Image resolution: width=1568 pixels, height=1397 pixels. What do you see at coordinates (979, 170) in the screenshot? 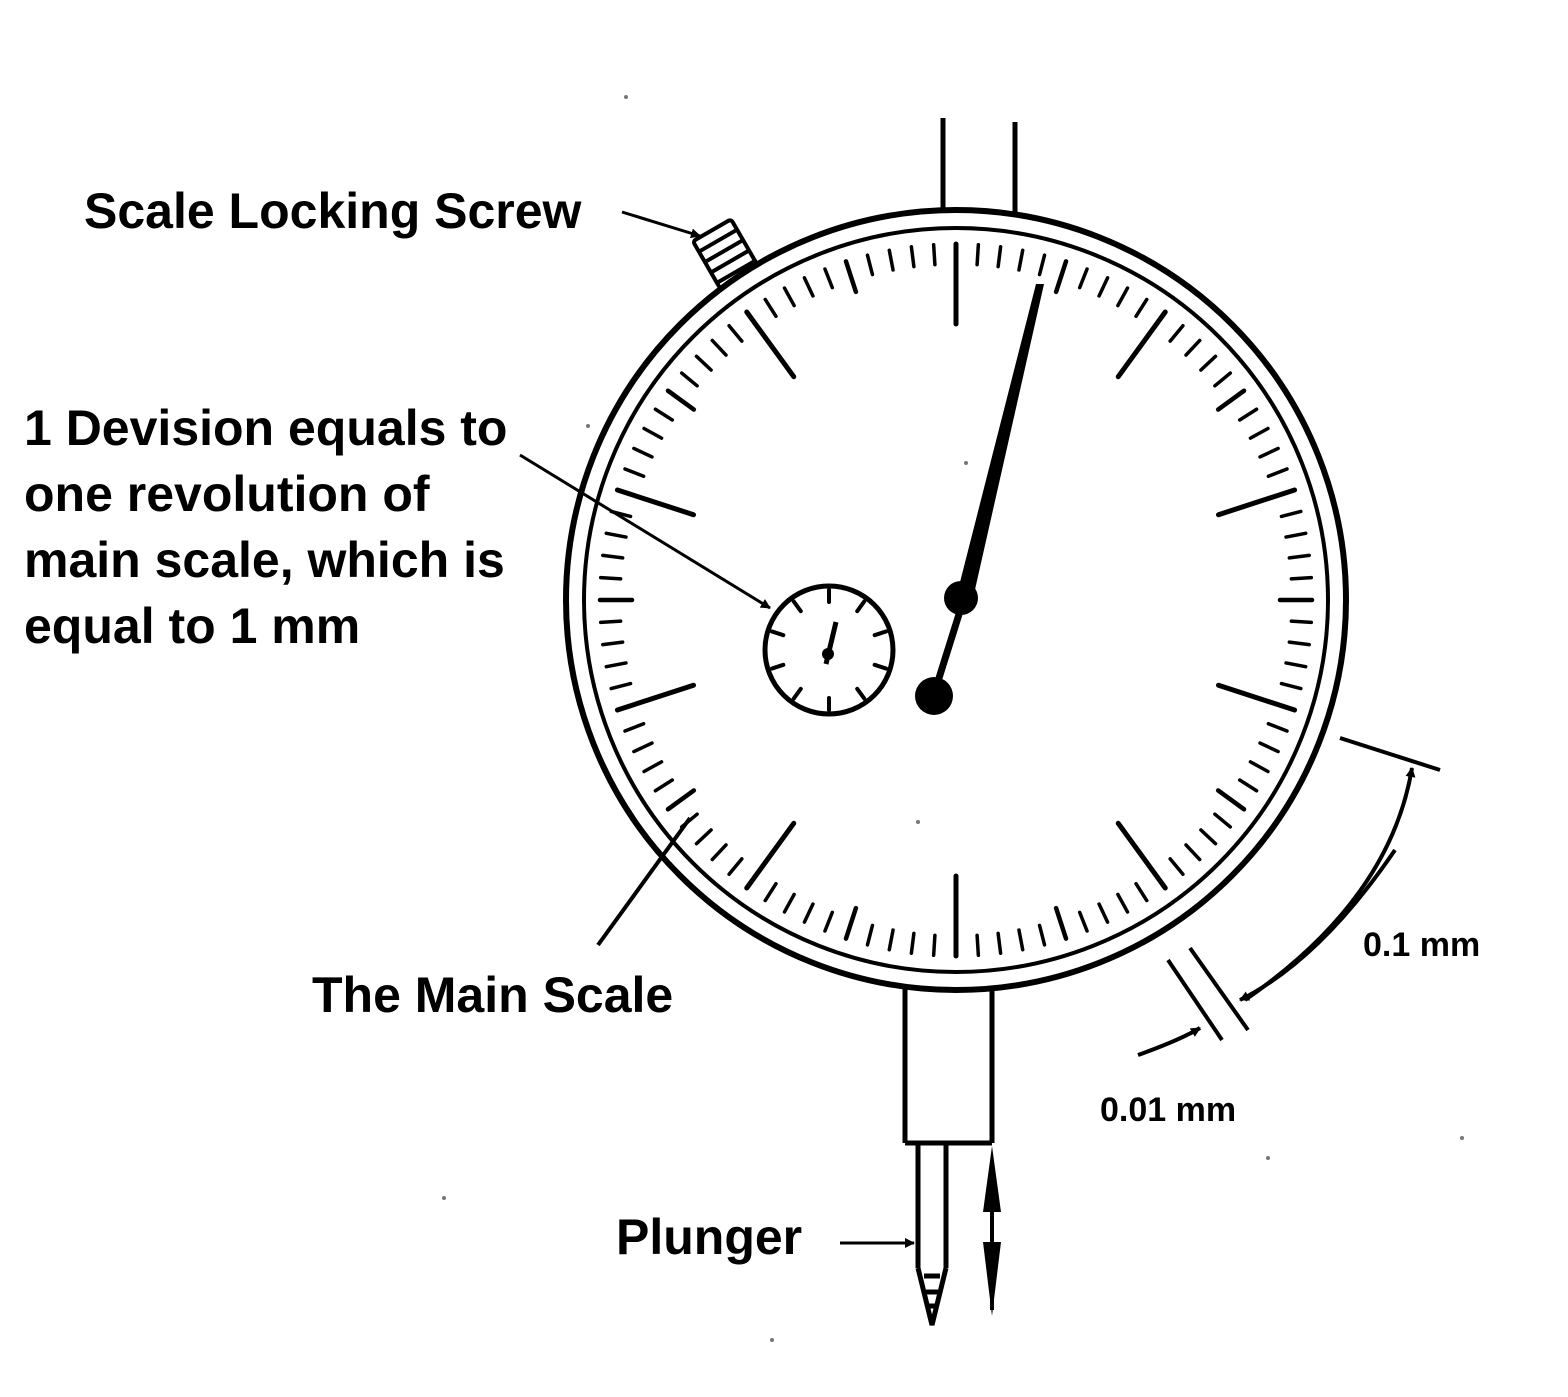
I see `top-stem` at bounding box center [979, 170].